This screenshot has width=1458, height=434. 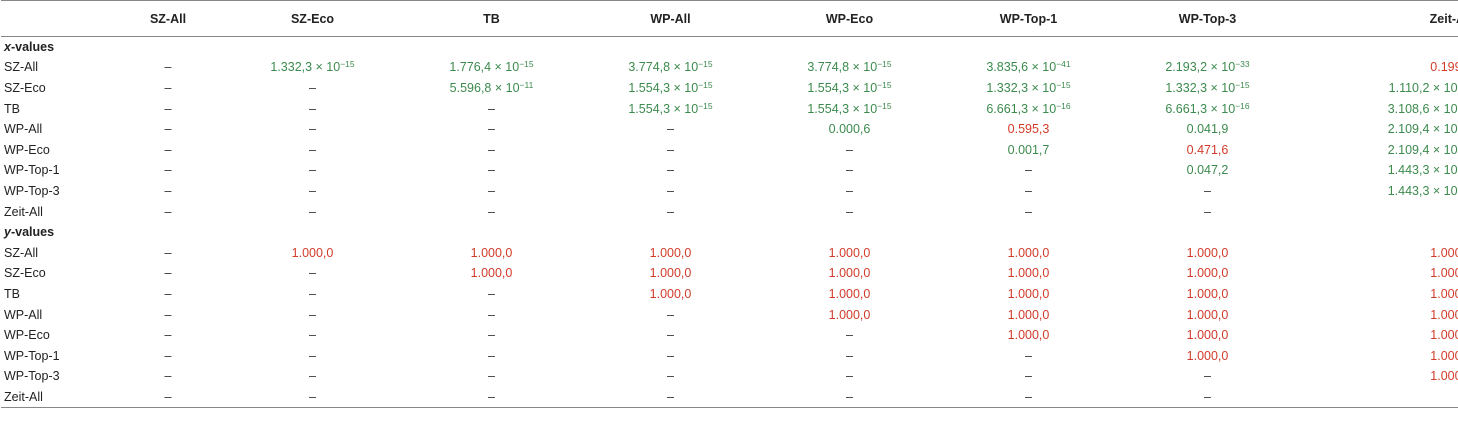 I want to click on column-header-tb: TB, so click(x=491, y=18).